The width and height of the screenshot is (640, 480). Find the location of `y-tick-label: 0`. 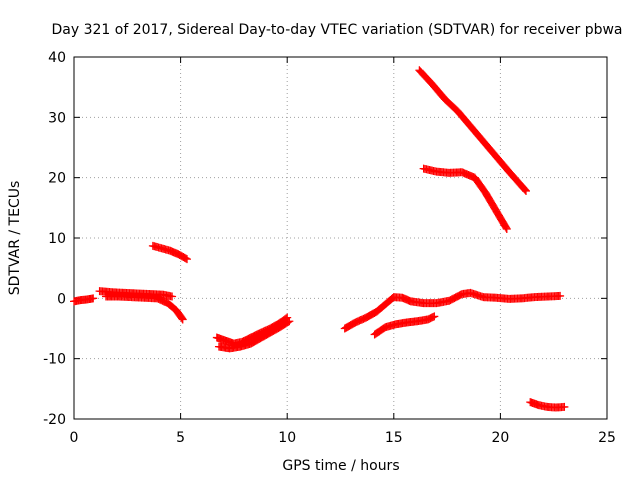

y-tick-label: 0 is located at coordinates (61, 299).